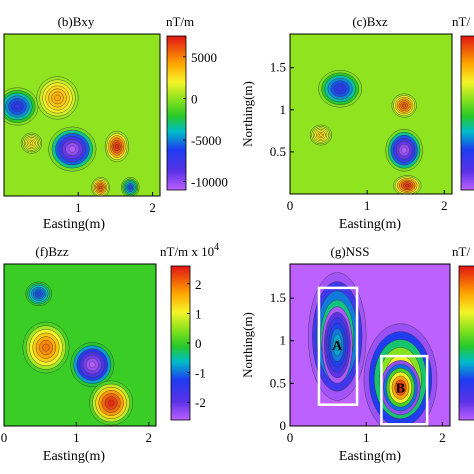 The width and height of the screenshot is (474, 474). I want to click on colorbar-unit-text: nT/m x 10, so click(187, 251).